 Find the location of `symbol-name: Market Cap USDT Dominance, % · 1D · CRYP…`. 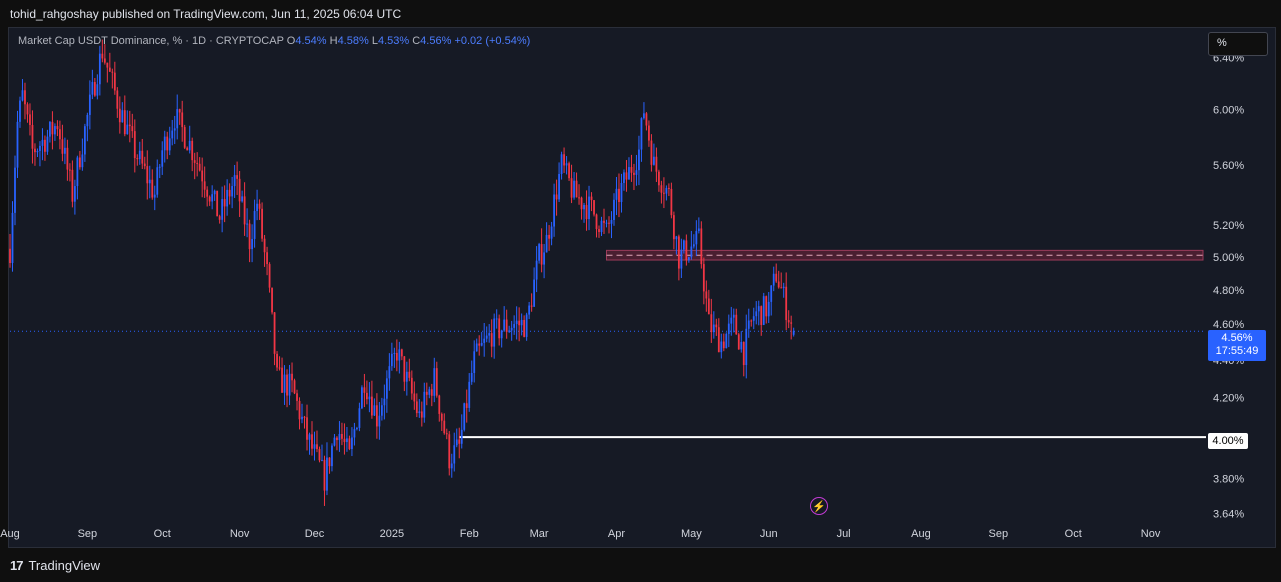

symbol-name: Market Cap USDT Dominance, % · 1D · CRYP… is located at coordinates (151, 41).